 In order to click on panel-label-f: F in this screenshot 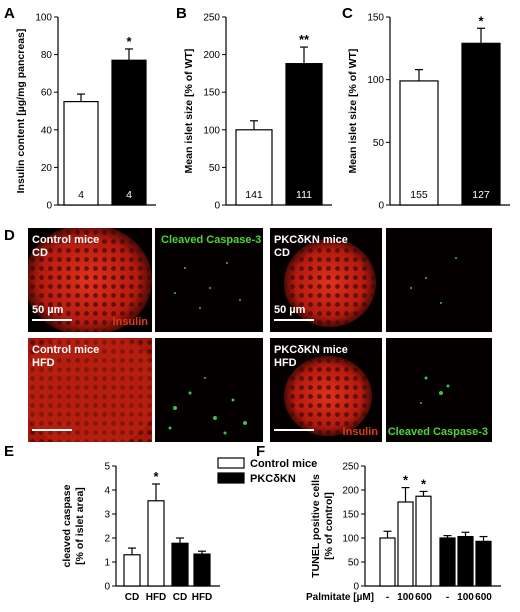, I will do `click(260, 451)`.